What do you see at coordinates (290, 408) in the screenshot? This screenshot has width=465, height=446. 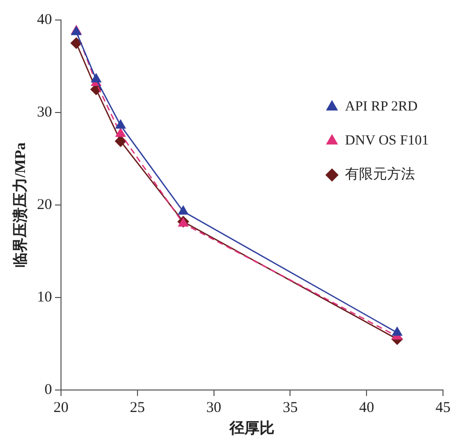 I see `x-tick-label: 35` at bounding box center [290, 408].